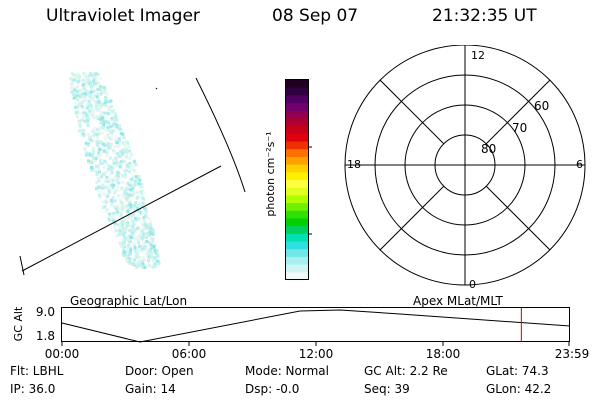 Image resolution: width=600 pixels, height=400 pixels. Describe the element at coordinates (287, 371) in the screenshot. I see `mode-readout: Mode: Normal` at that location.